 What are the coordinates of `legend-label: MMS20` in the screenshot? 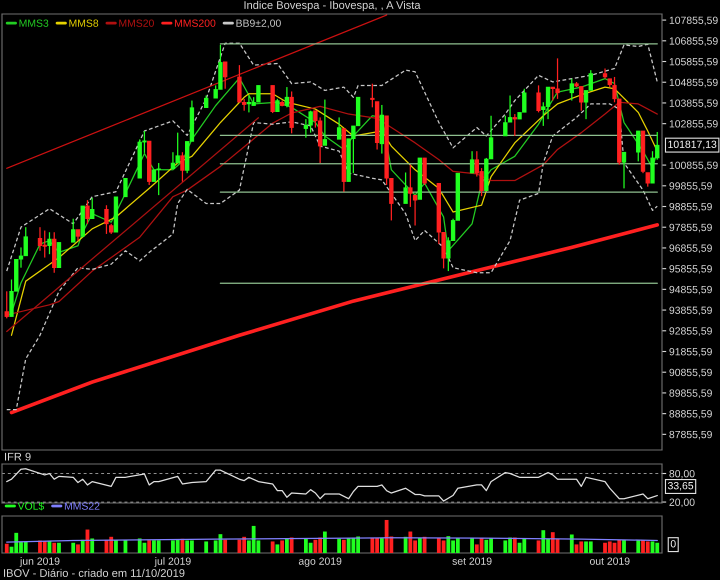 It's located at (136, 23).